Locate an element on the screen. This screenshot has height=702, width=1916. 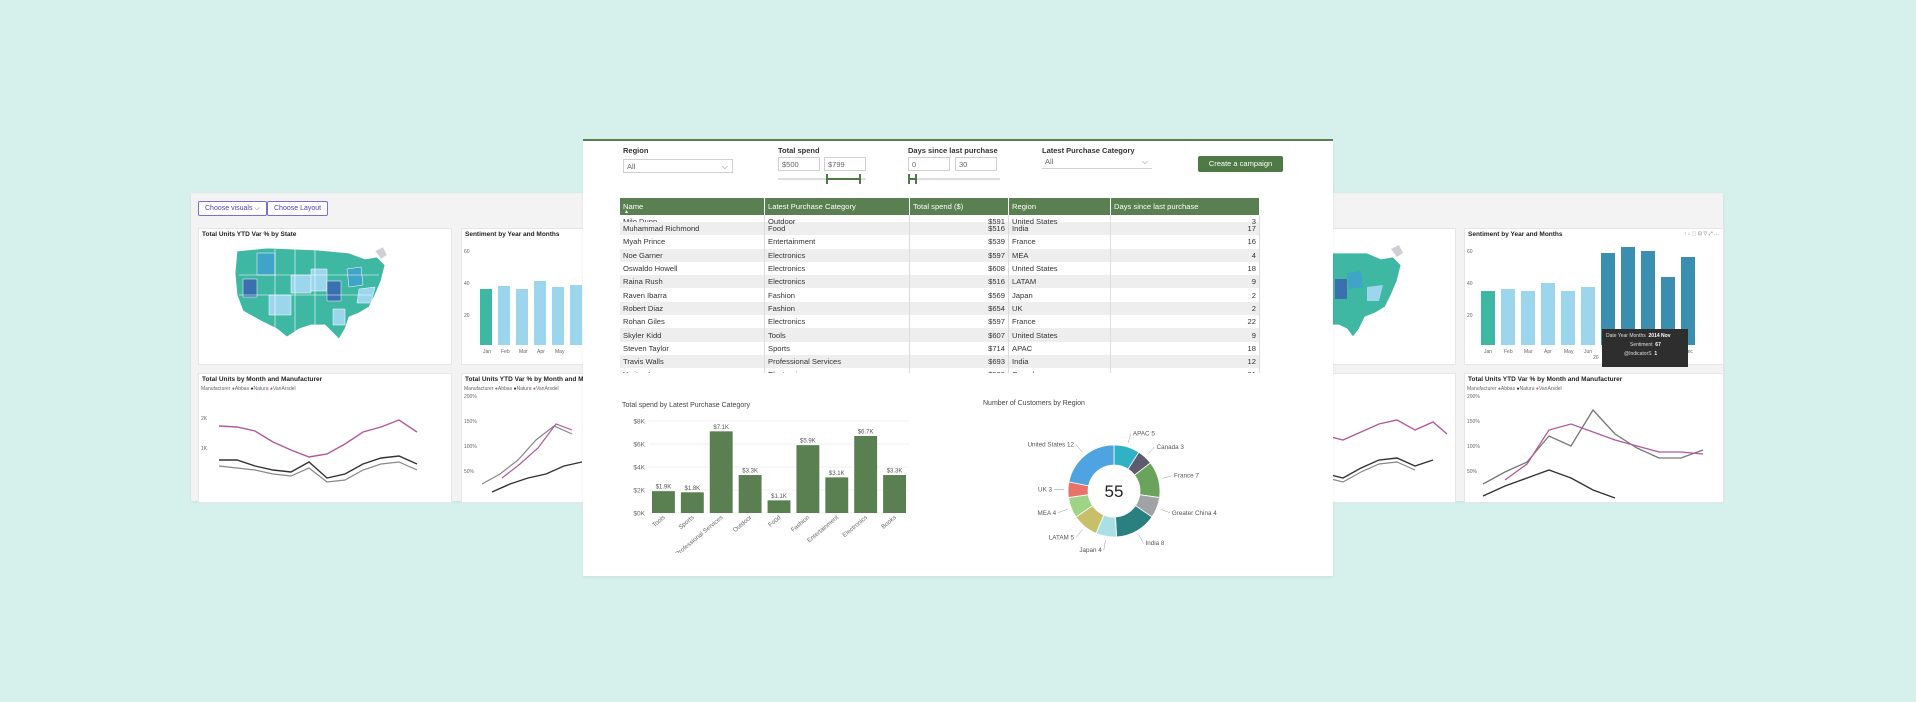
days-slider-handle-max is located at coordinates (916, 179).